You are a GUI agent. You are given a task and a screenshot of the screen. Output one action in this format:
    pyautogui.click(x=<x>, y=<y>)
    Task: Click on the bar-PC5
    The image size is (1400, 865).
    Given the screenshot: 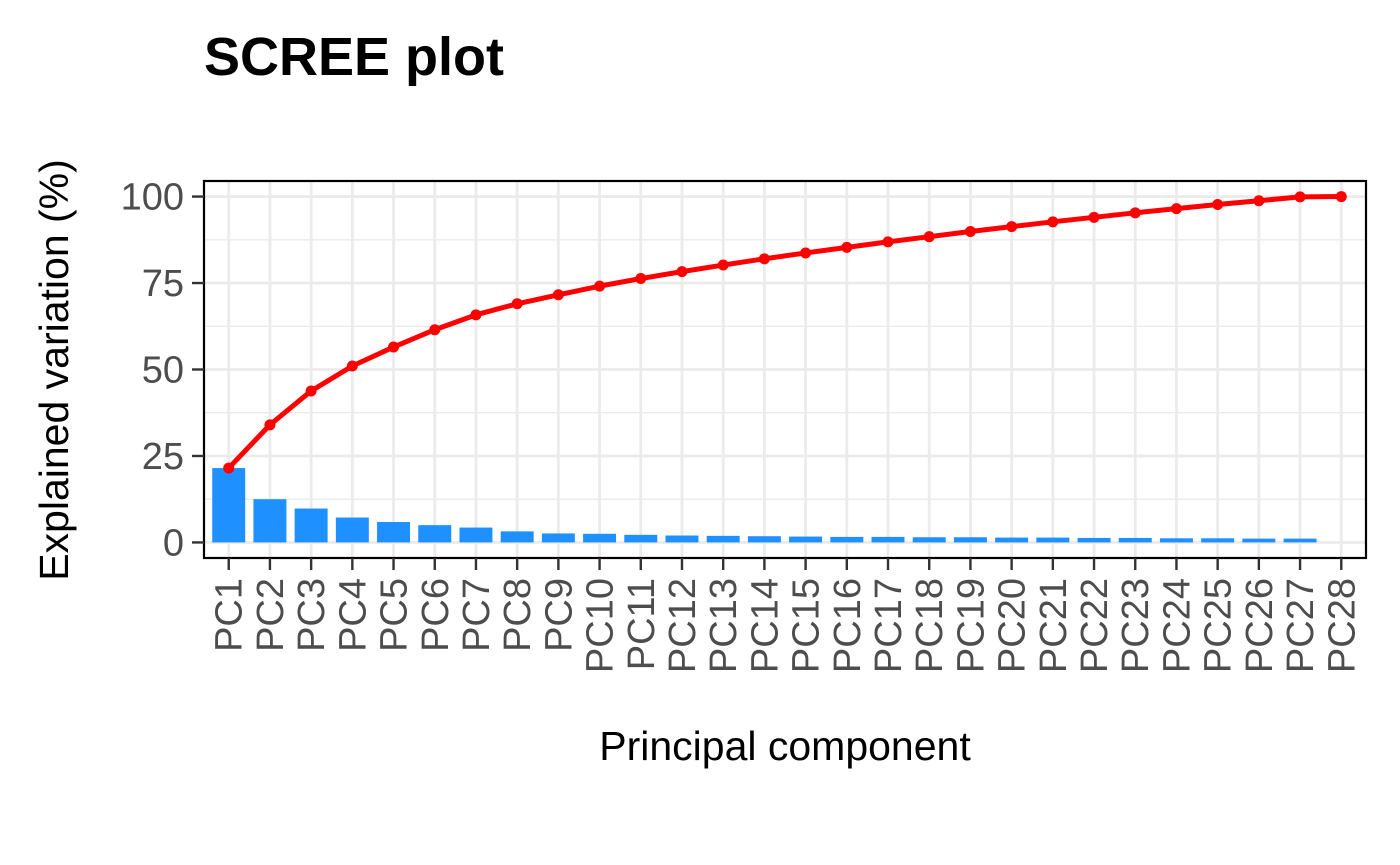 What is the action you would take?
    pyautogui.click(x=394, y=532)
    